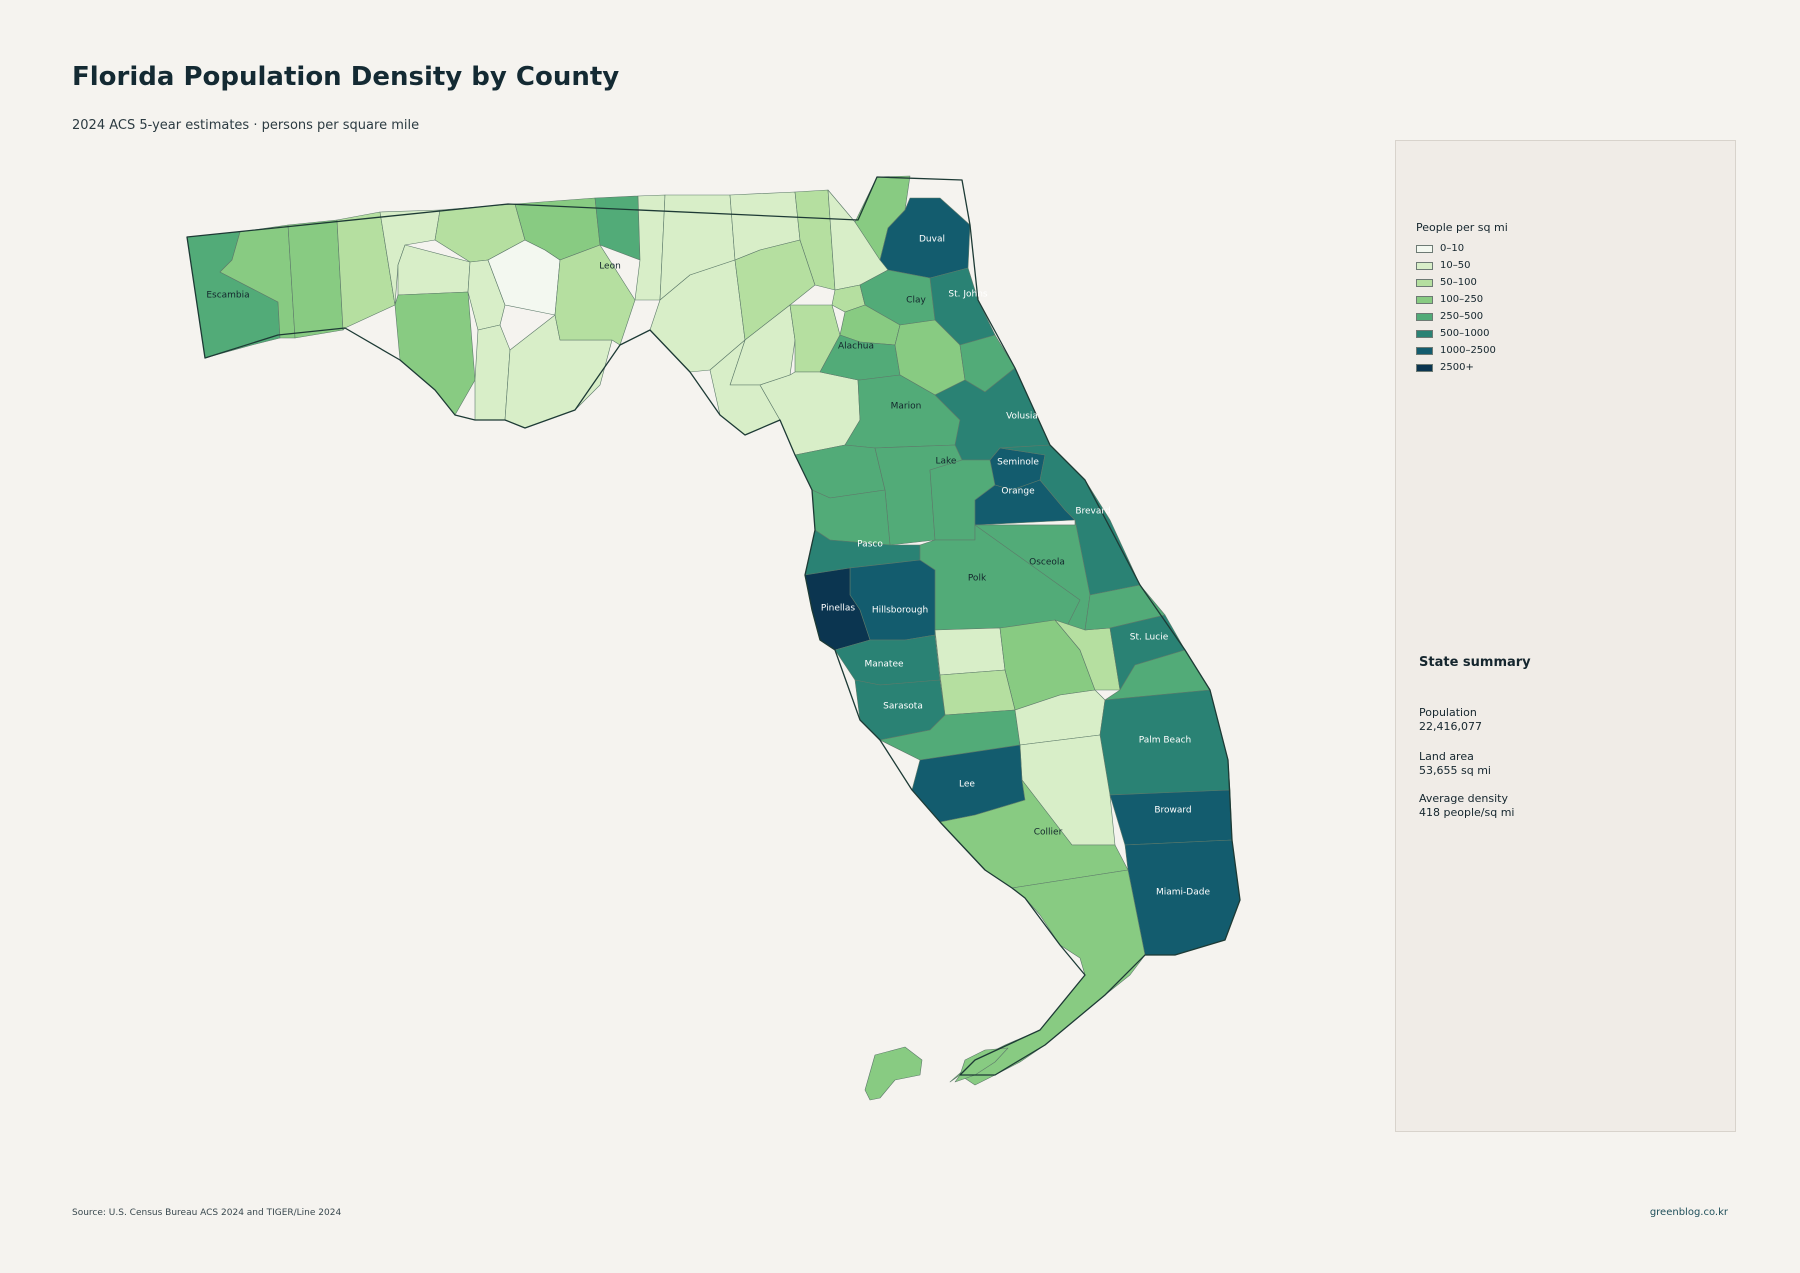 Image resolution: width=1800 pixels, height=1273 pixels. Describe the element at coordinates (840, 471) in the screenshot. I see `county-citrus` at that location.